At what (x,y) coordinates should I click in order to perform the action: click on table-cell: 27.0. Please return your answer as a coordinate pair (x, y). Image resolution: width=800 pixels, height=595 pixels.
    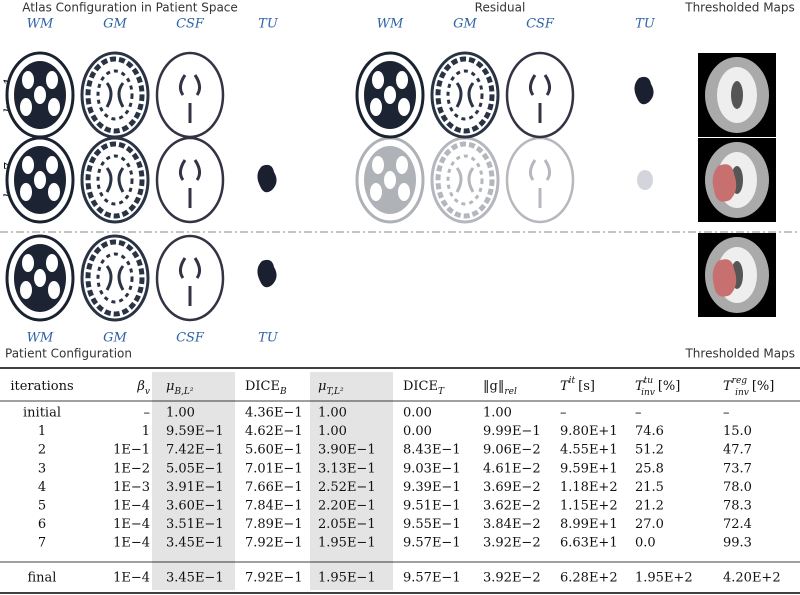
    Looking at the image, I should click on (649, 524).